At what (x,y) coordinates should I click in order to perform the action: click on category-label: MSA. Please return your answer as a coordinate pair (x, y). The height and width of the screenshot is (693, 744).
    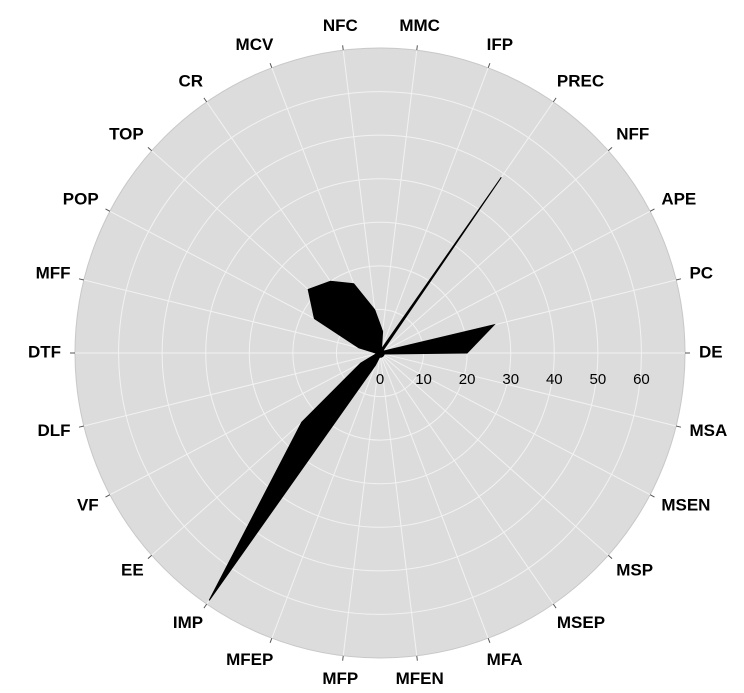
    Looking at the image, I should click on (708, 430).